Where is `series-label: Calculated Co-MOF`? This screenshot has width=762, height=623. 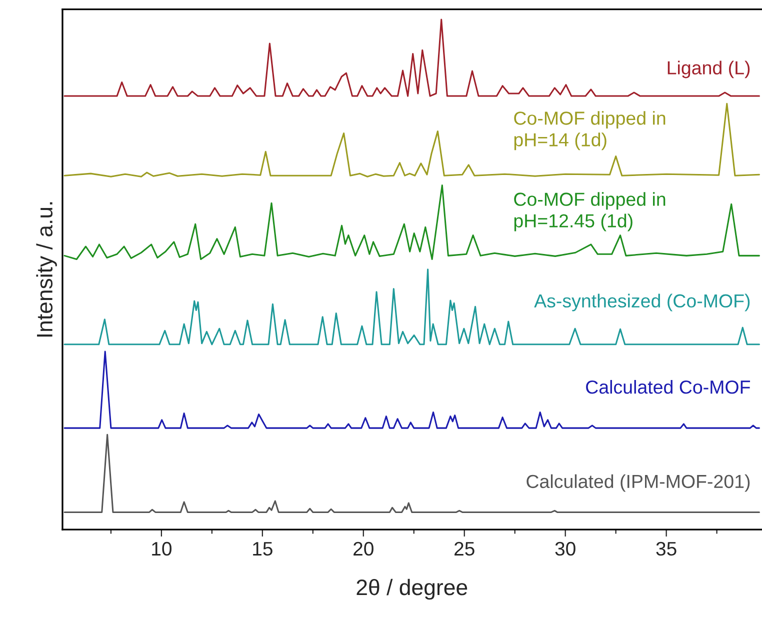 series-label: Calculated Co-MOF is located at coordinates (668, 387).